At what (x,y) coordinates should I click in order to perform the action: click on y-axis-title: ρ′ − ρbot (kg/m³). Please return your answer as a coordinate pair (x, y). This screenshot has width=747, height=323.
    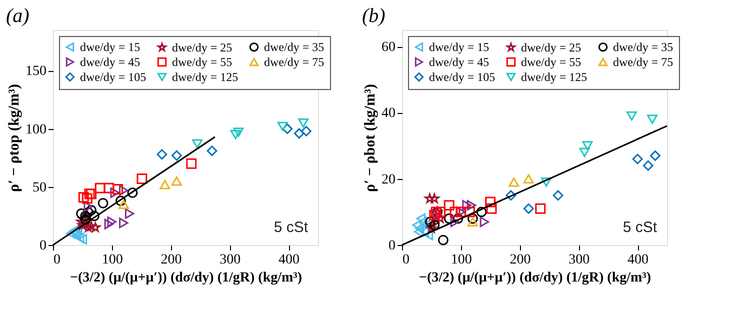
    Looking at the image, I should click on (370, 138).